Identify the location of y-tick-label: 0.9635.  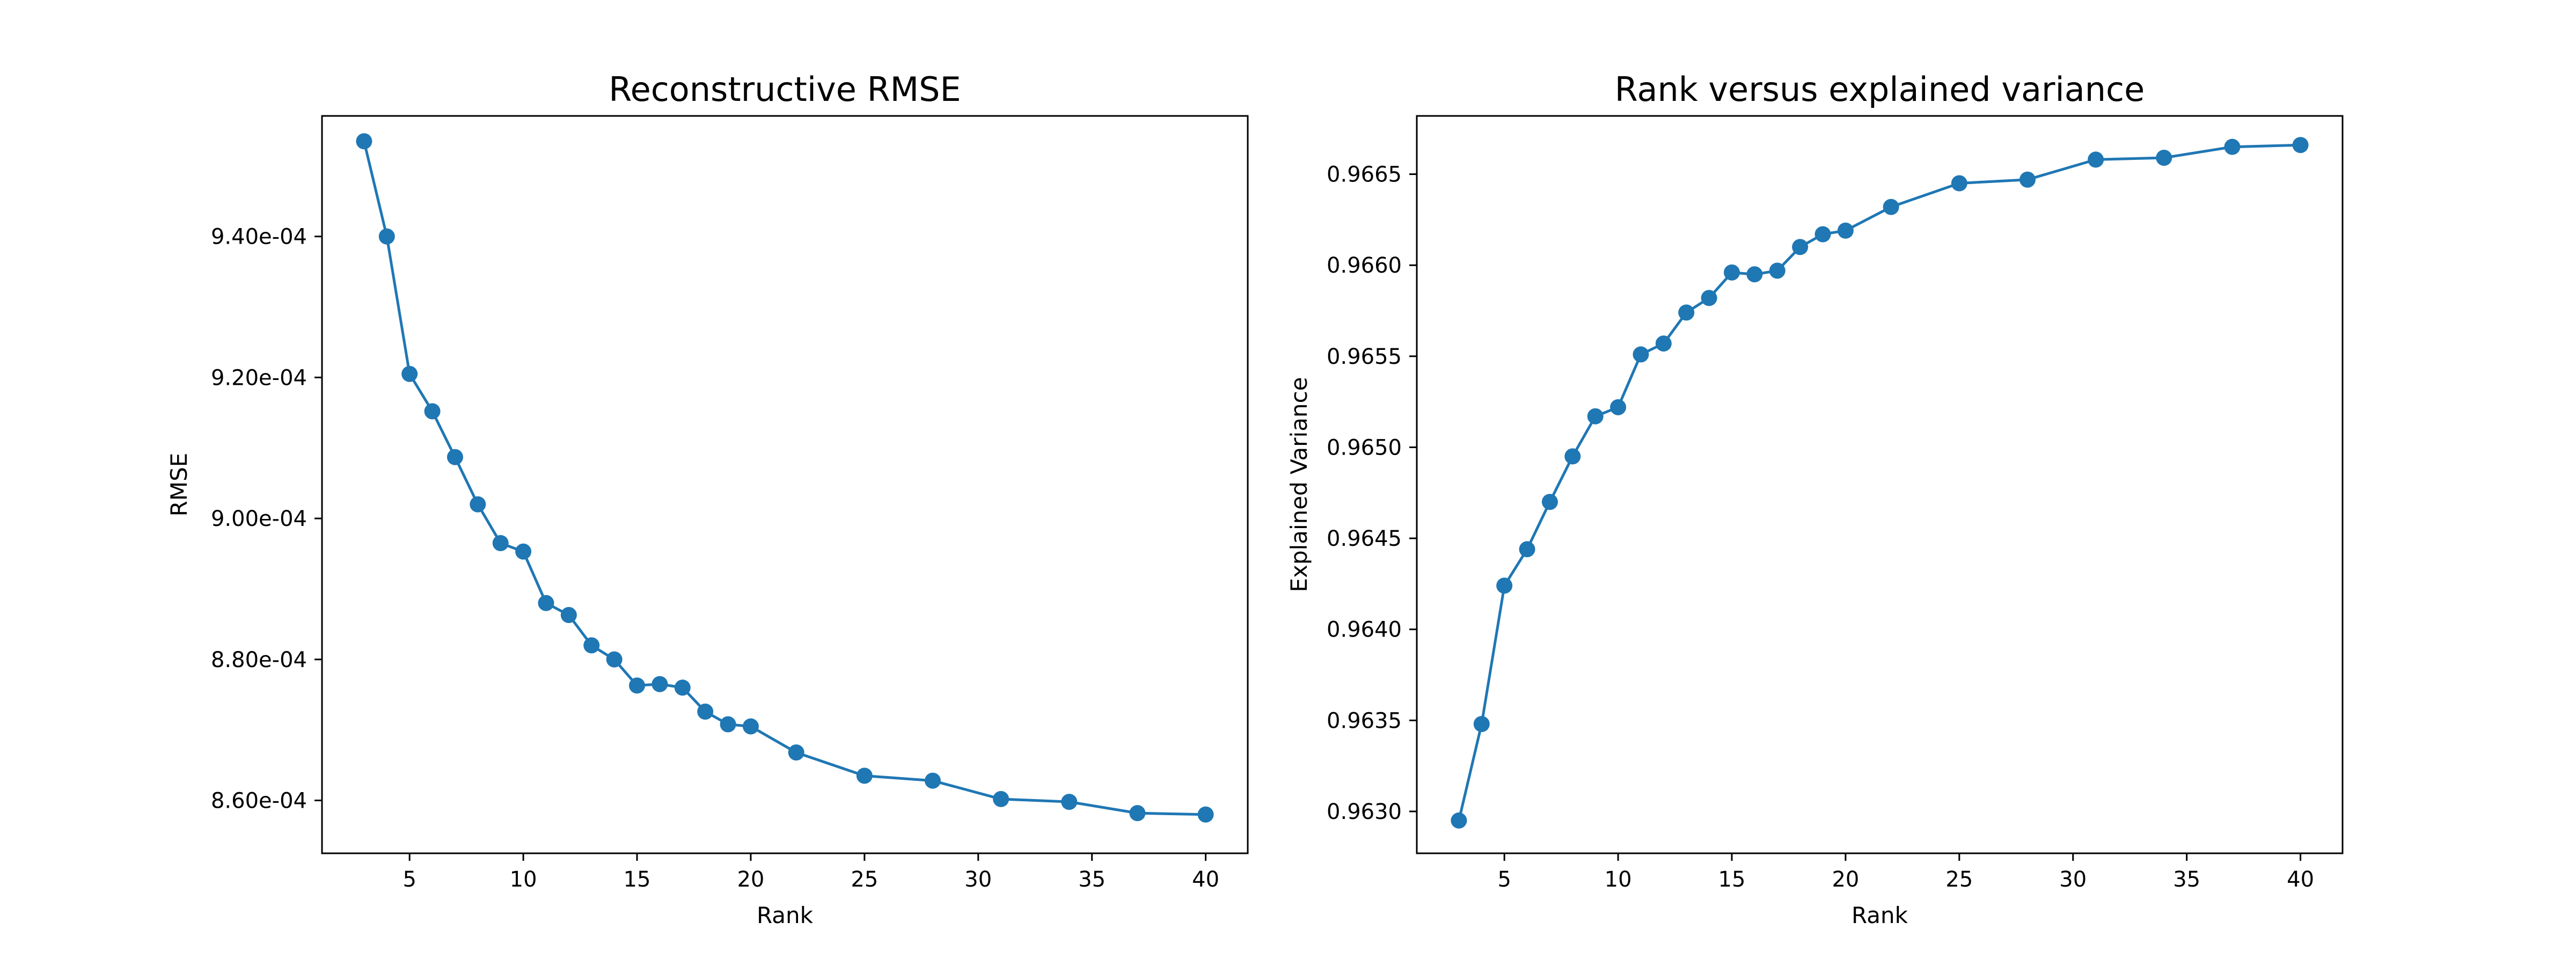
(1364, 720).